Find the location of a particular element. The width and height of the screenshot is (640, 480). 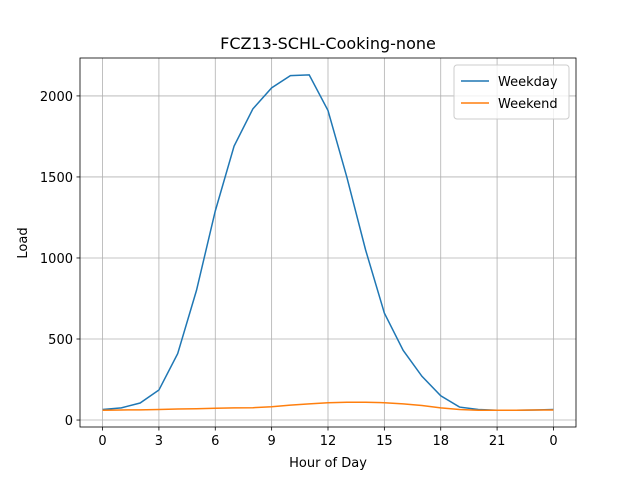

x-tick-label: 18 is located at coordinates (440, 441).